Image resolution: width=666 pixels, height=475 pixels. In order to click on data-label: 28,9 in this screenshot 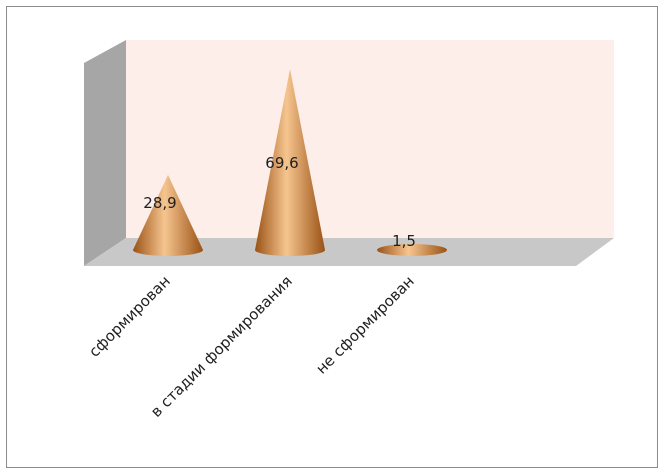, I will do `click(159, 203)`.